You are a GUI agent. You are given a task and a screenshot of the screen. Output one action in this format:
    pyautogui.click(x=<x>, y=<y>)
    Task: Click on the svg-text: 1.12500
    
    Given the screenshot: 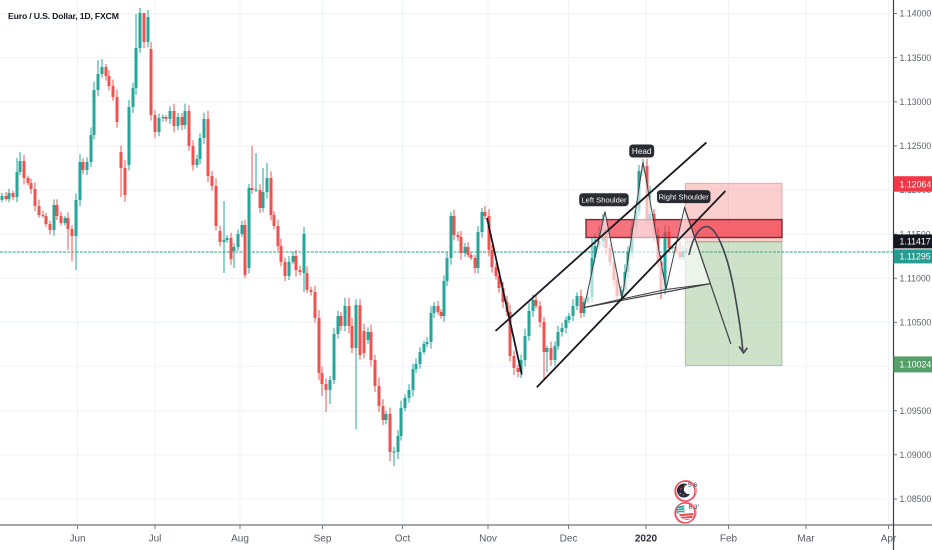 What is the action you would take?
    pyautogui.click(x=916, y=146)
    